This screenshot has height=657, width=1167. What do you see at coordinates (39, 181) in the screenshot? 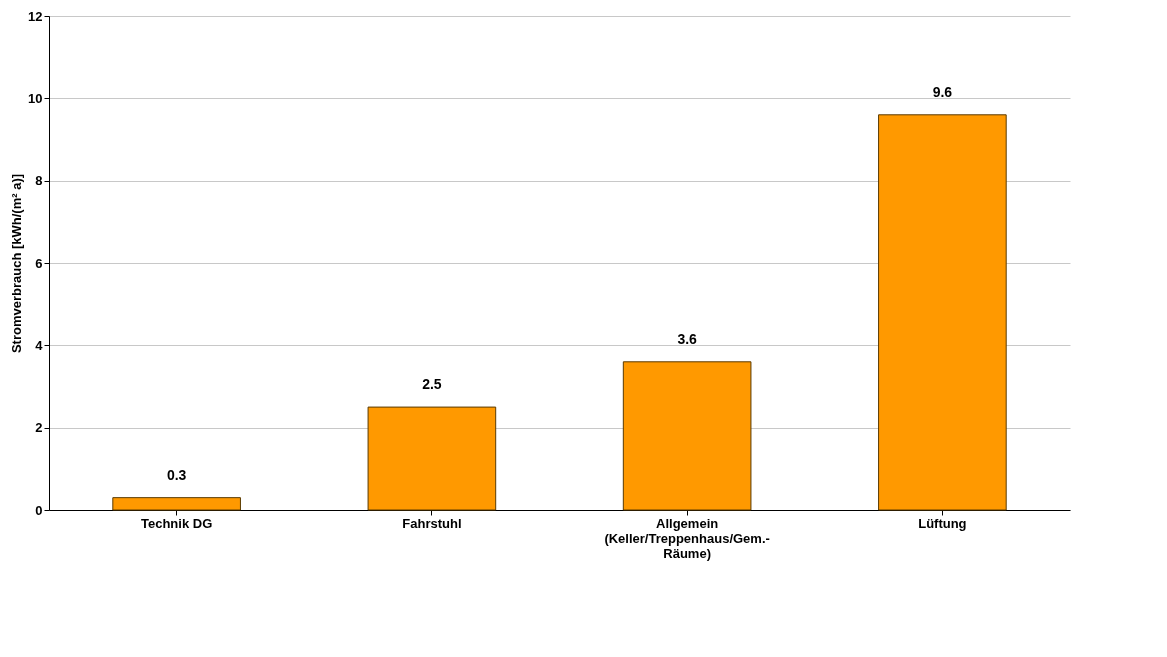
I see `y-tick-label: 8` at bounding box center [39, 181].